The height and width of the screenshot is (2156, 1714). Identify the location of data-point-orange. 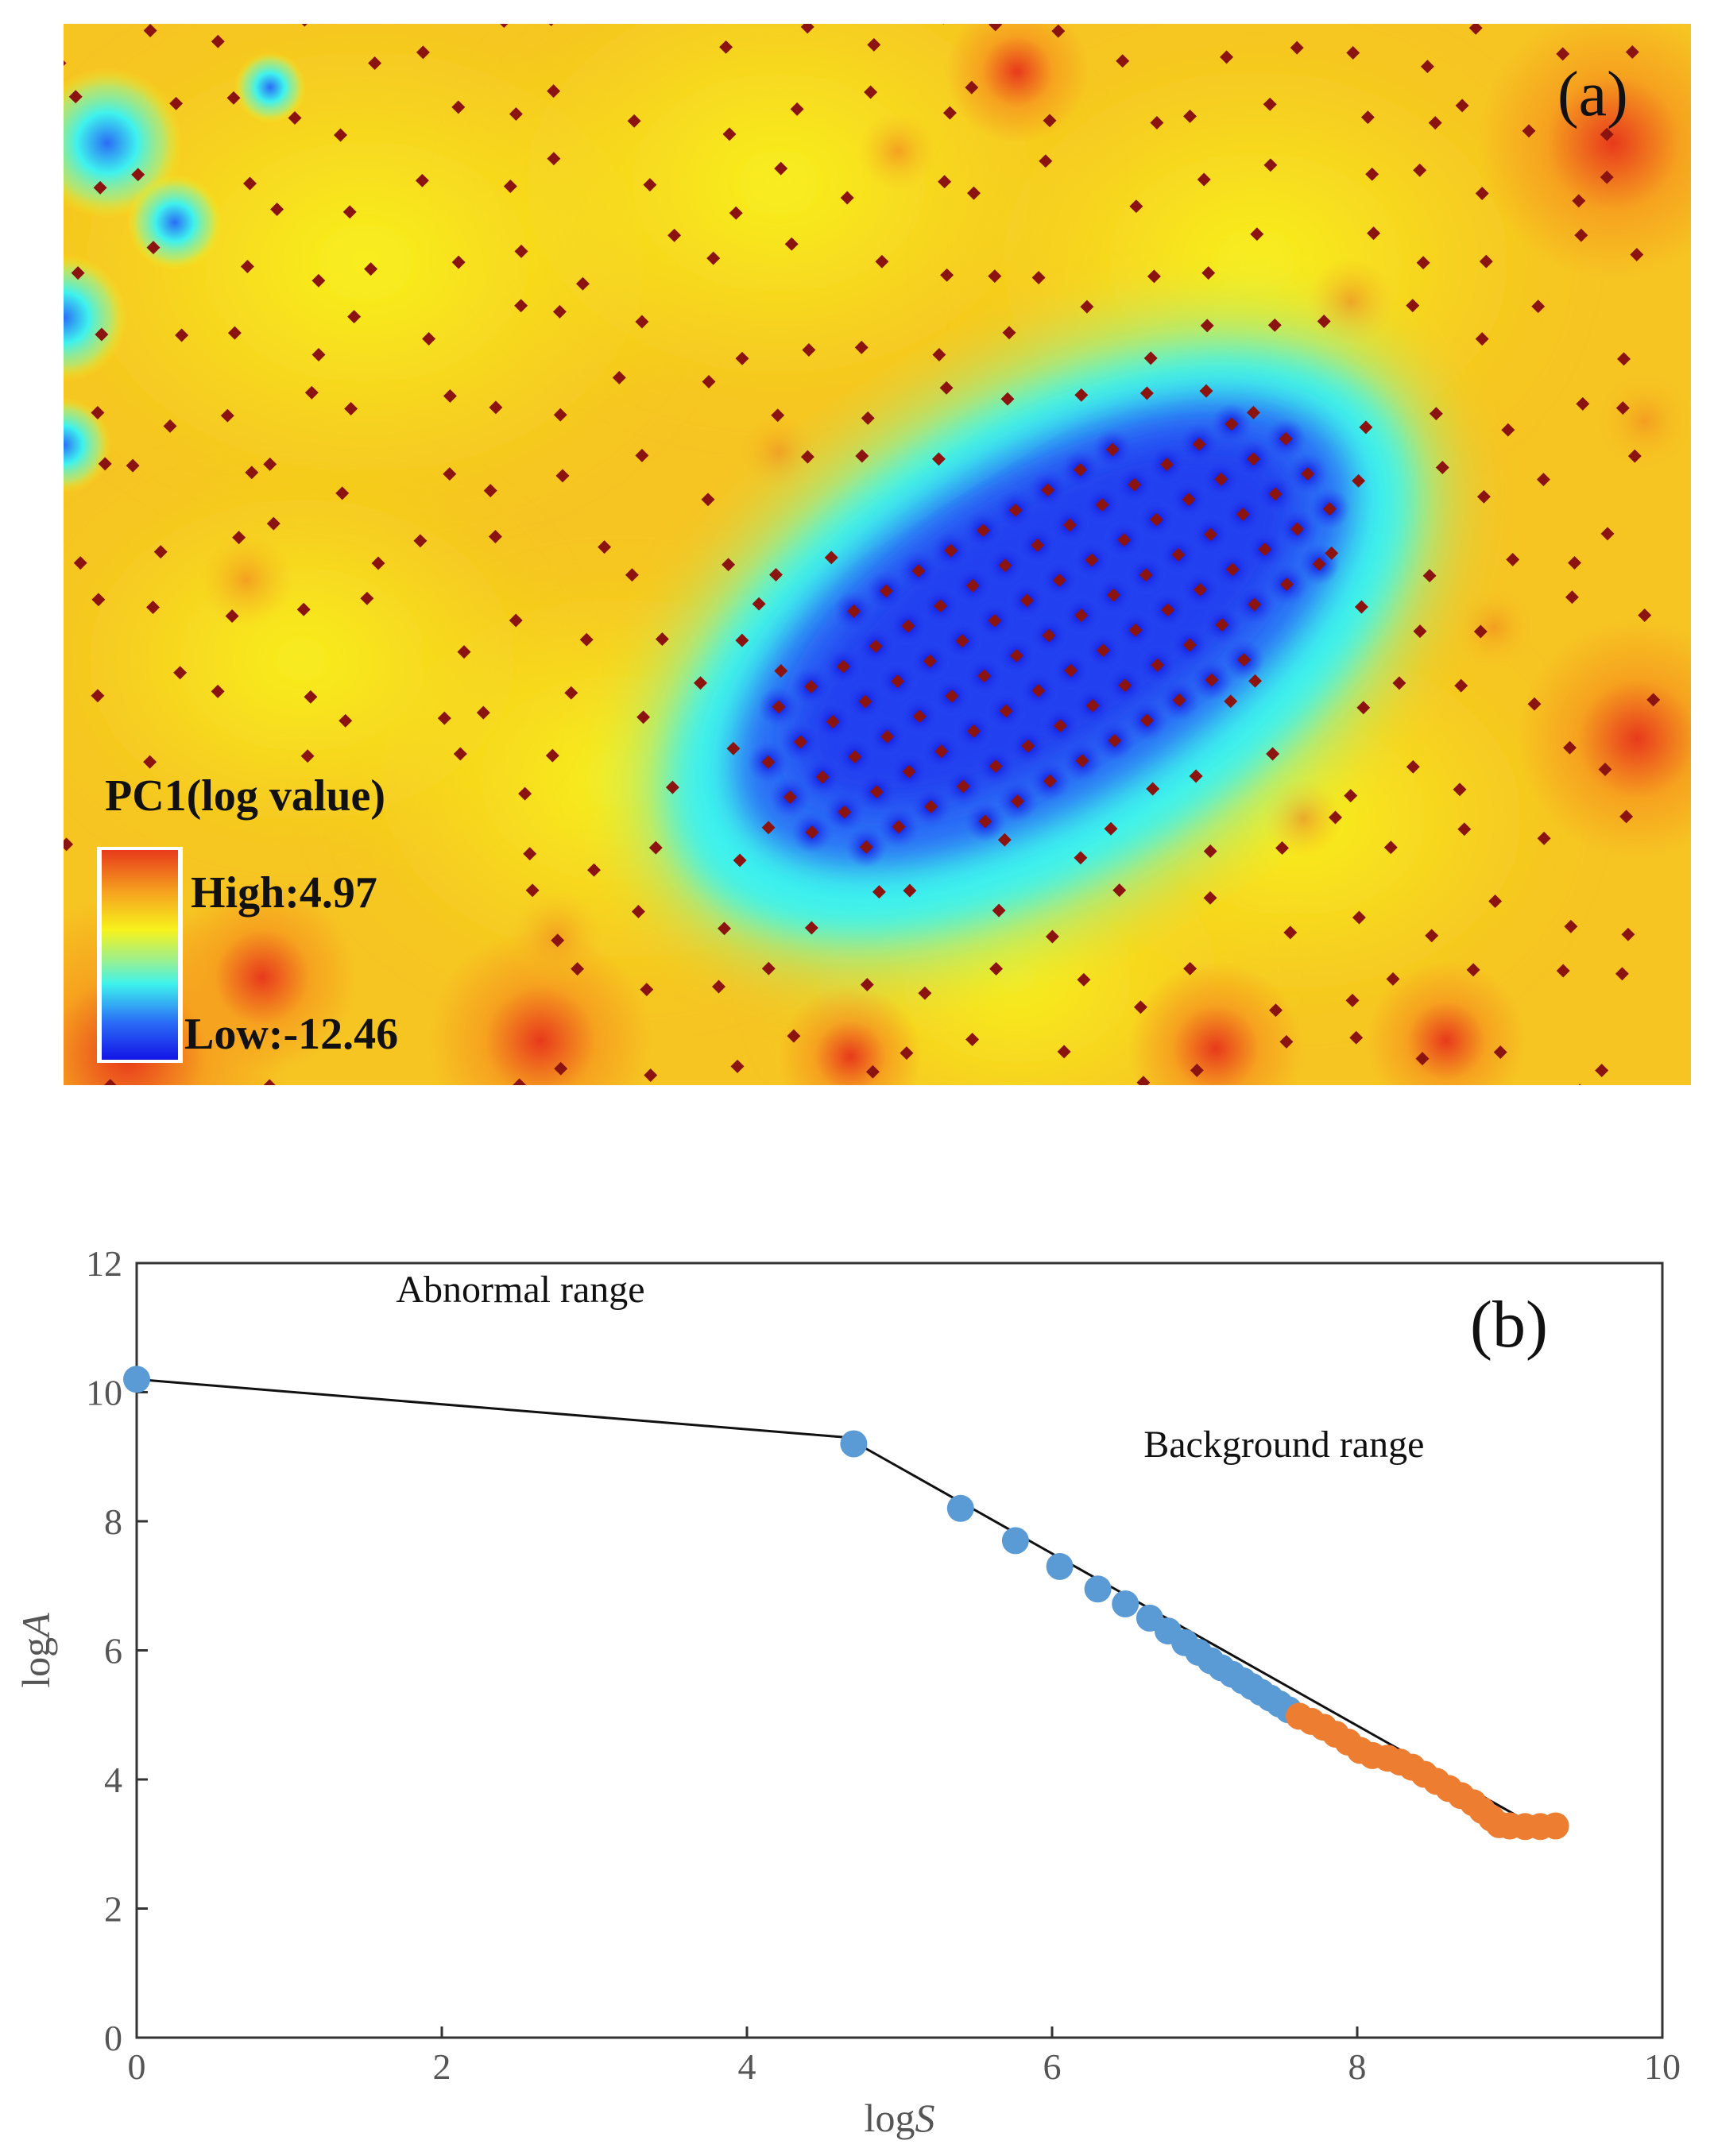
(1556, 1826).